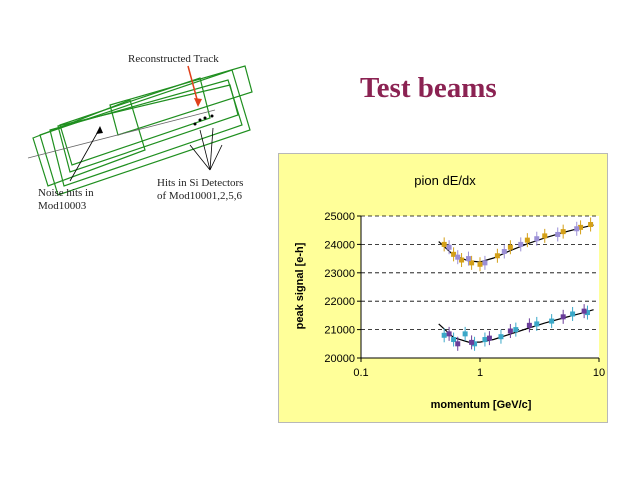  I want to click on reconstructed-track-arrow, so click(193, 84).